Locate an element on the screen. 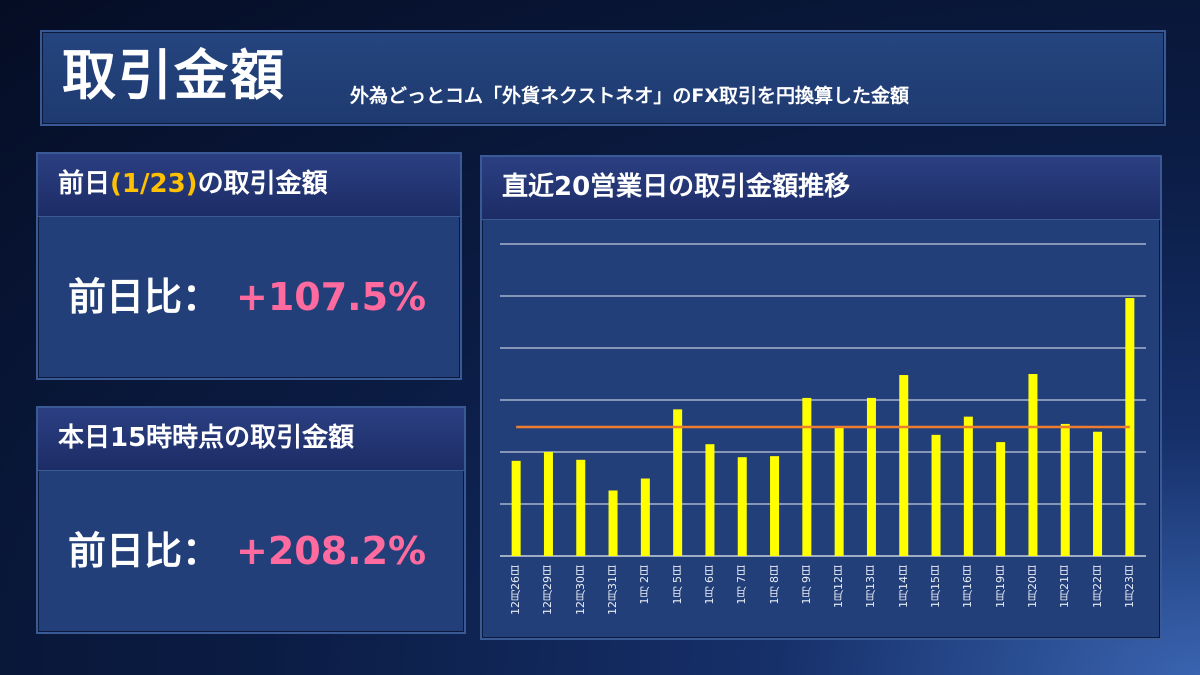 This screenshot has height=675, width=1200. x-tick-label: 1月 9日 is located at coordinates (806, 585).